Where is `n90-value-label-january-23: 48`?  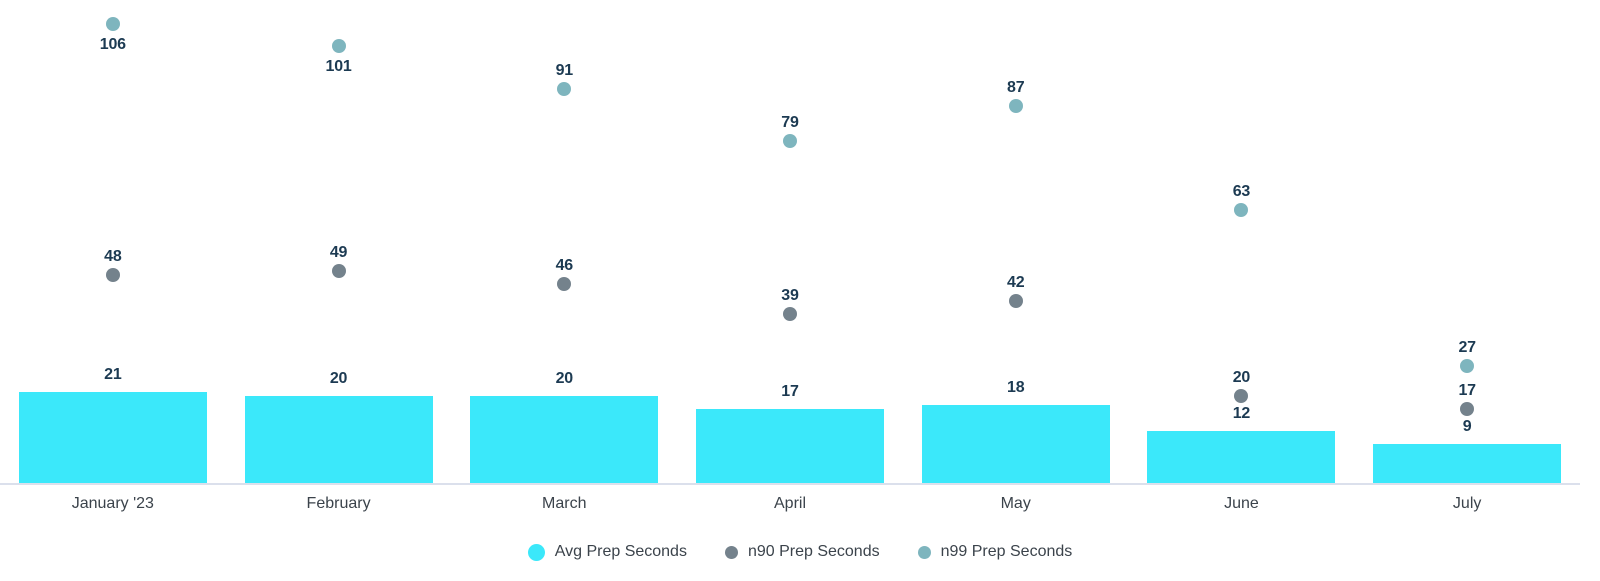 n90-value-label-january-23: 48 is located at coordinates (113, 257).